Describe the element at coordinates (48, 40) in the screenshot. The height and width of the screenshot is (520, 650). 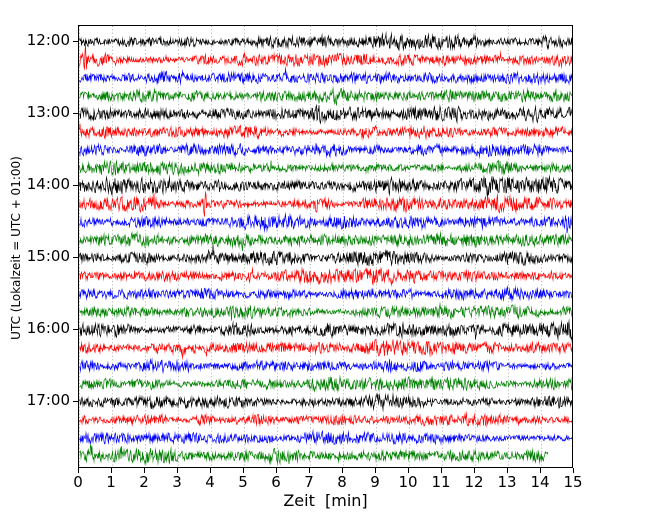
I see `y-tick-label: 12:00` at that location.